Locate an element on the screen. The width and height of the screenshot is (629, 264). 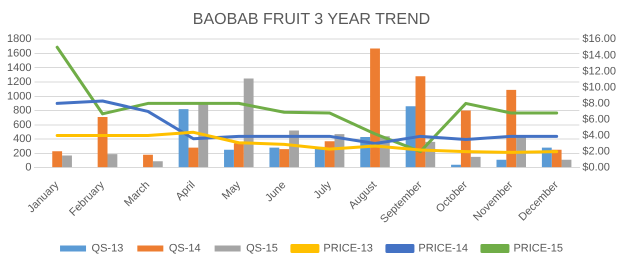
y2-tick-label: $6.00 is located at coordinates (596, 119).